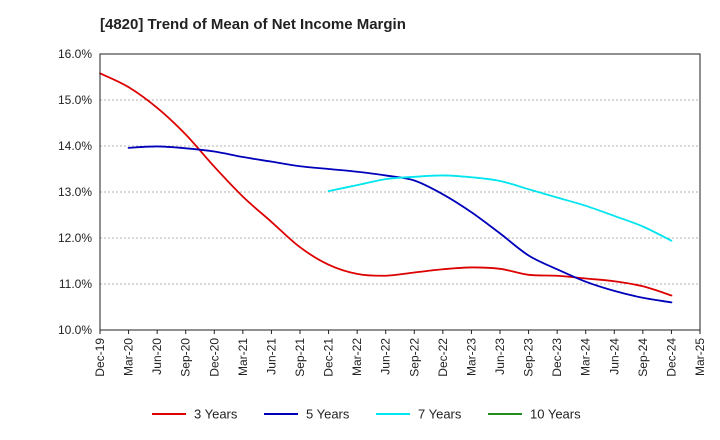 Image resolution: width=720 pixels, height=440 pixels. What do you see at coordinates (555, 414) in the screenshot?
I see `legend-label: 10 Years` at bounding box center [555, 414].